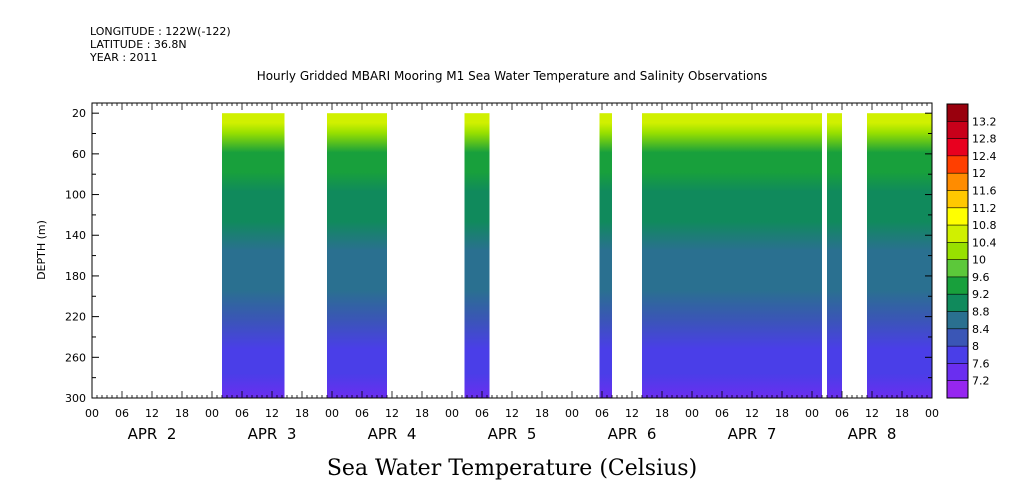 This screenshot has height=504, width=1009. I want to click on colorbar-label: 10.4, so click(984, 242).